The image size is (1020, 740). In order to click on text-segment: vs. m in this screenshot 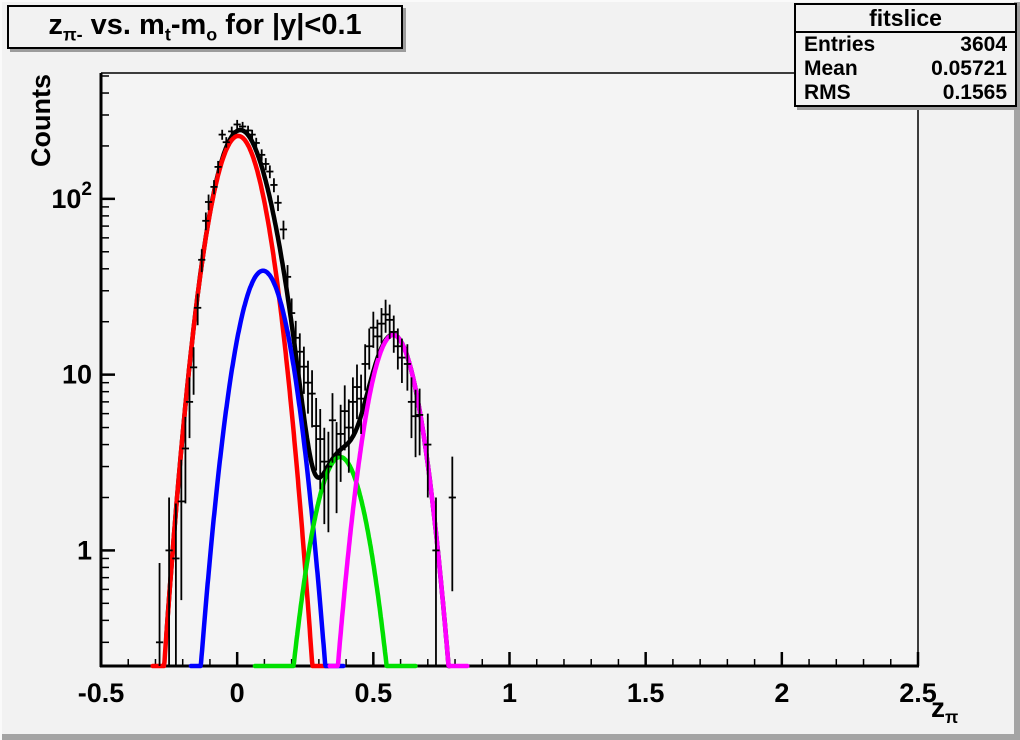, I will do `click(123, 24)`.